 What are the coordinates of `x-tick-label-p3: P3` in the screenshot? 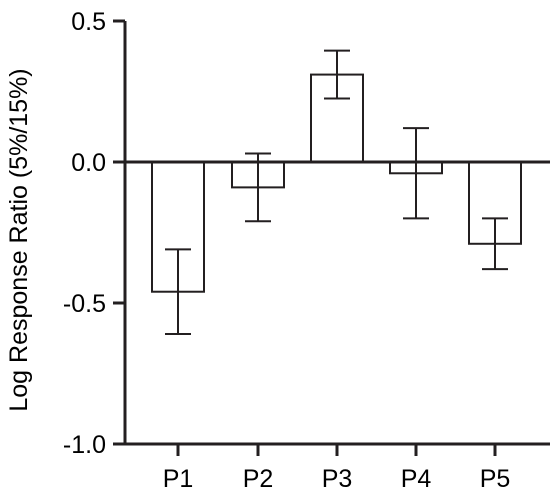 It's located at (337, 479).